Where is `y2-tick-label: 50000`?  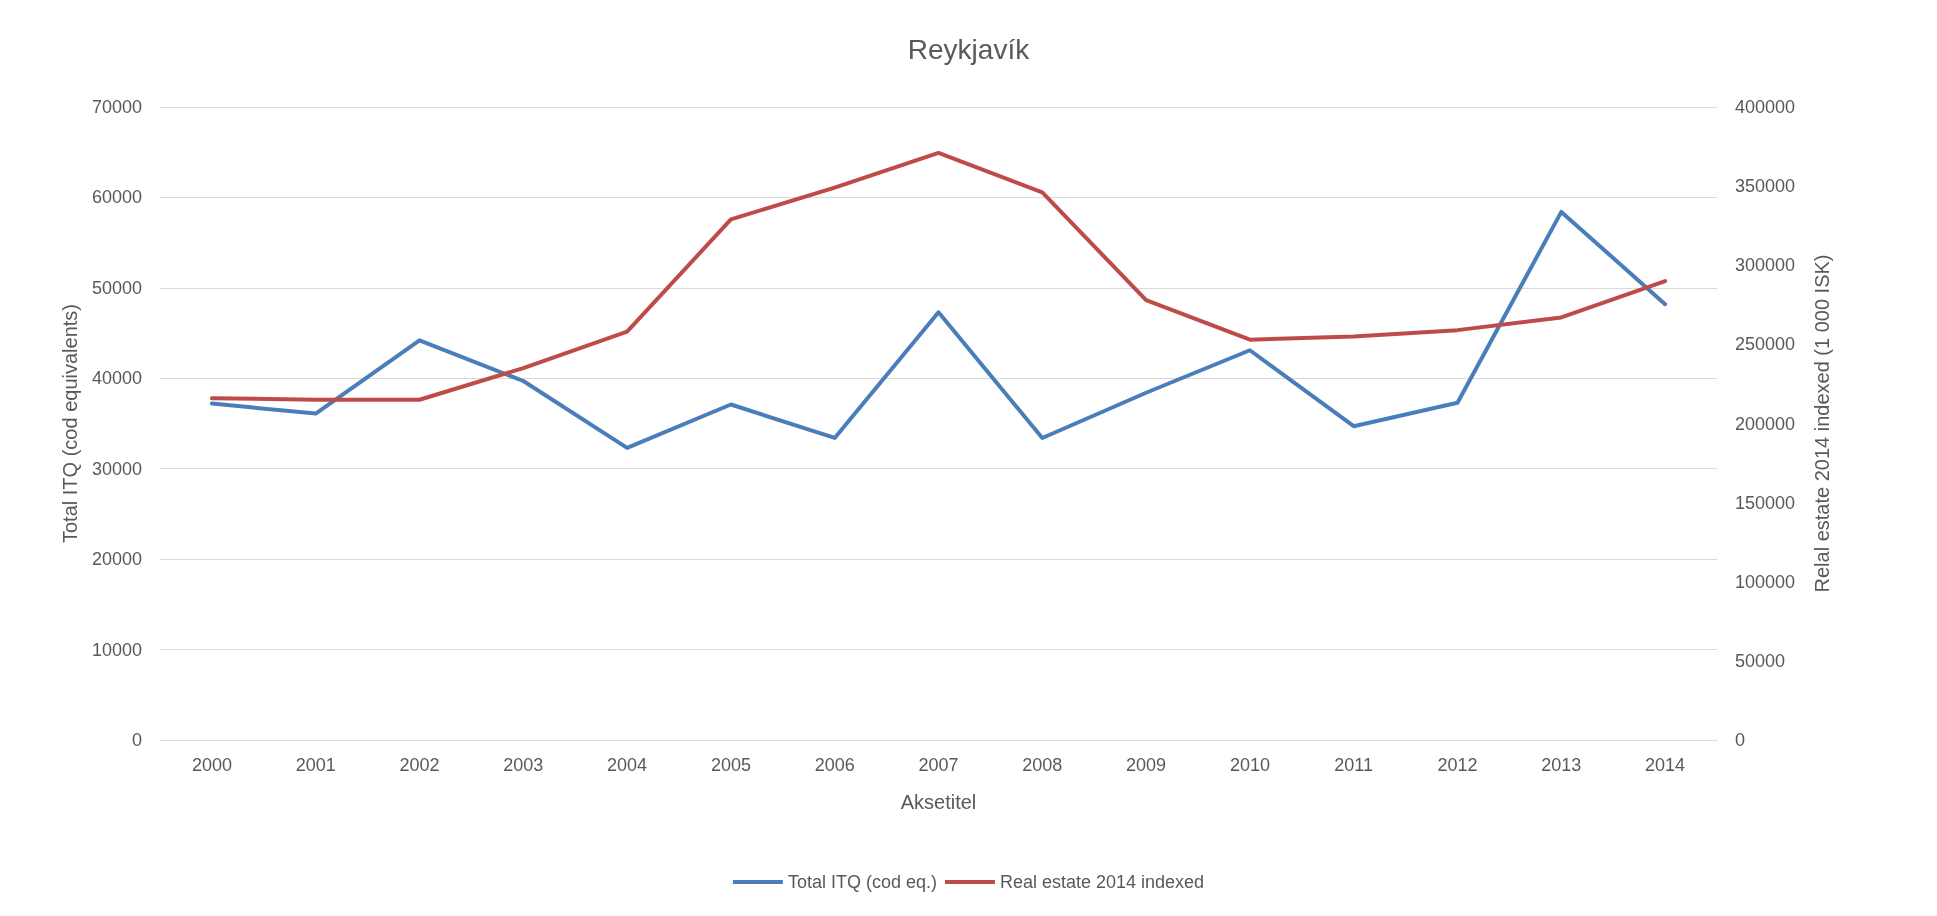
y2-tick-label: 50000 is located at coordinates (1760, 660).